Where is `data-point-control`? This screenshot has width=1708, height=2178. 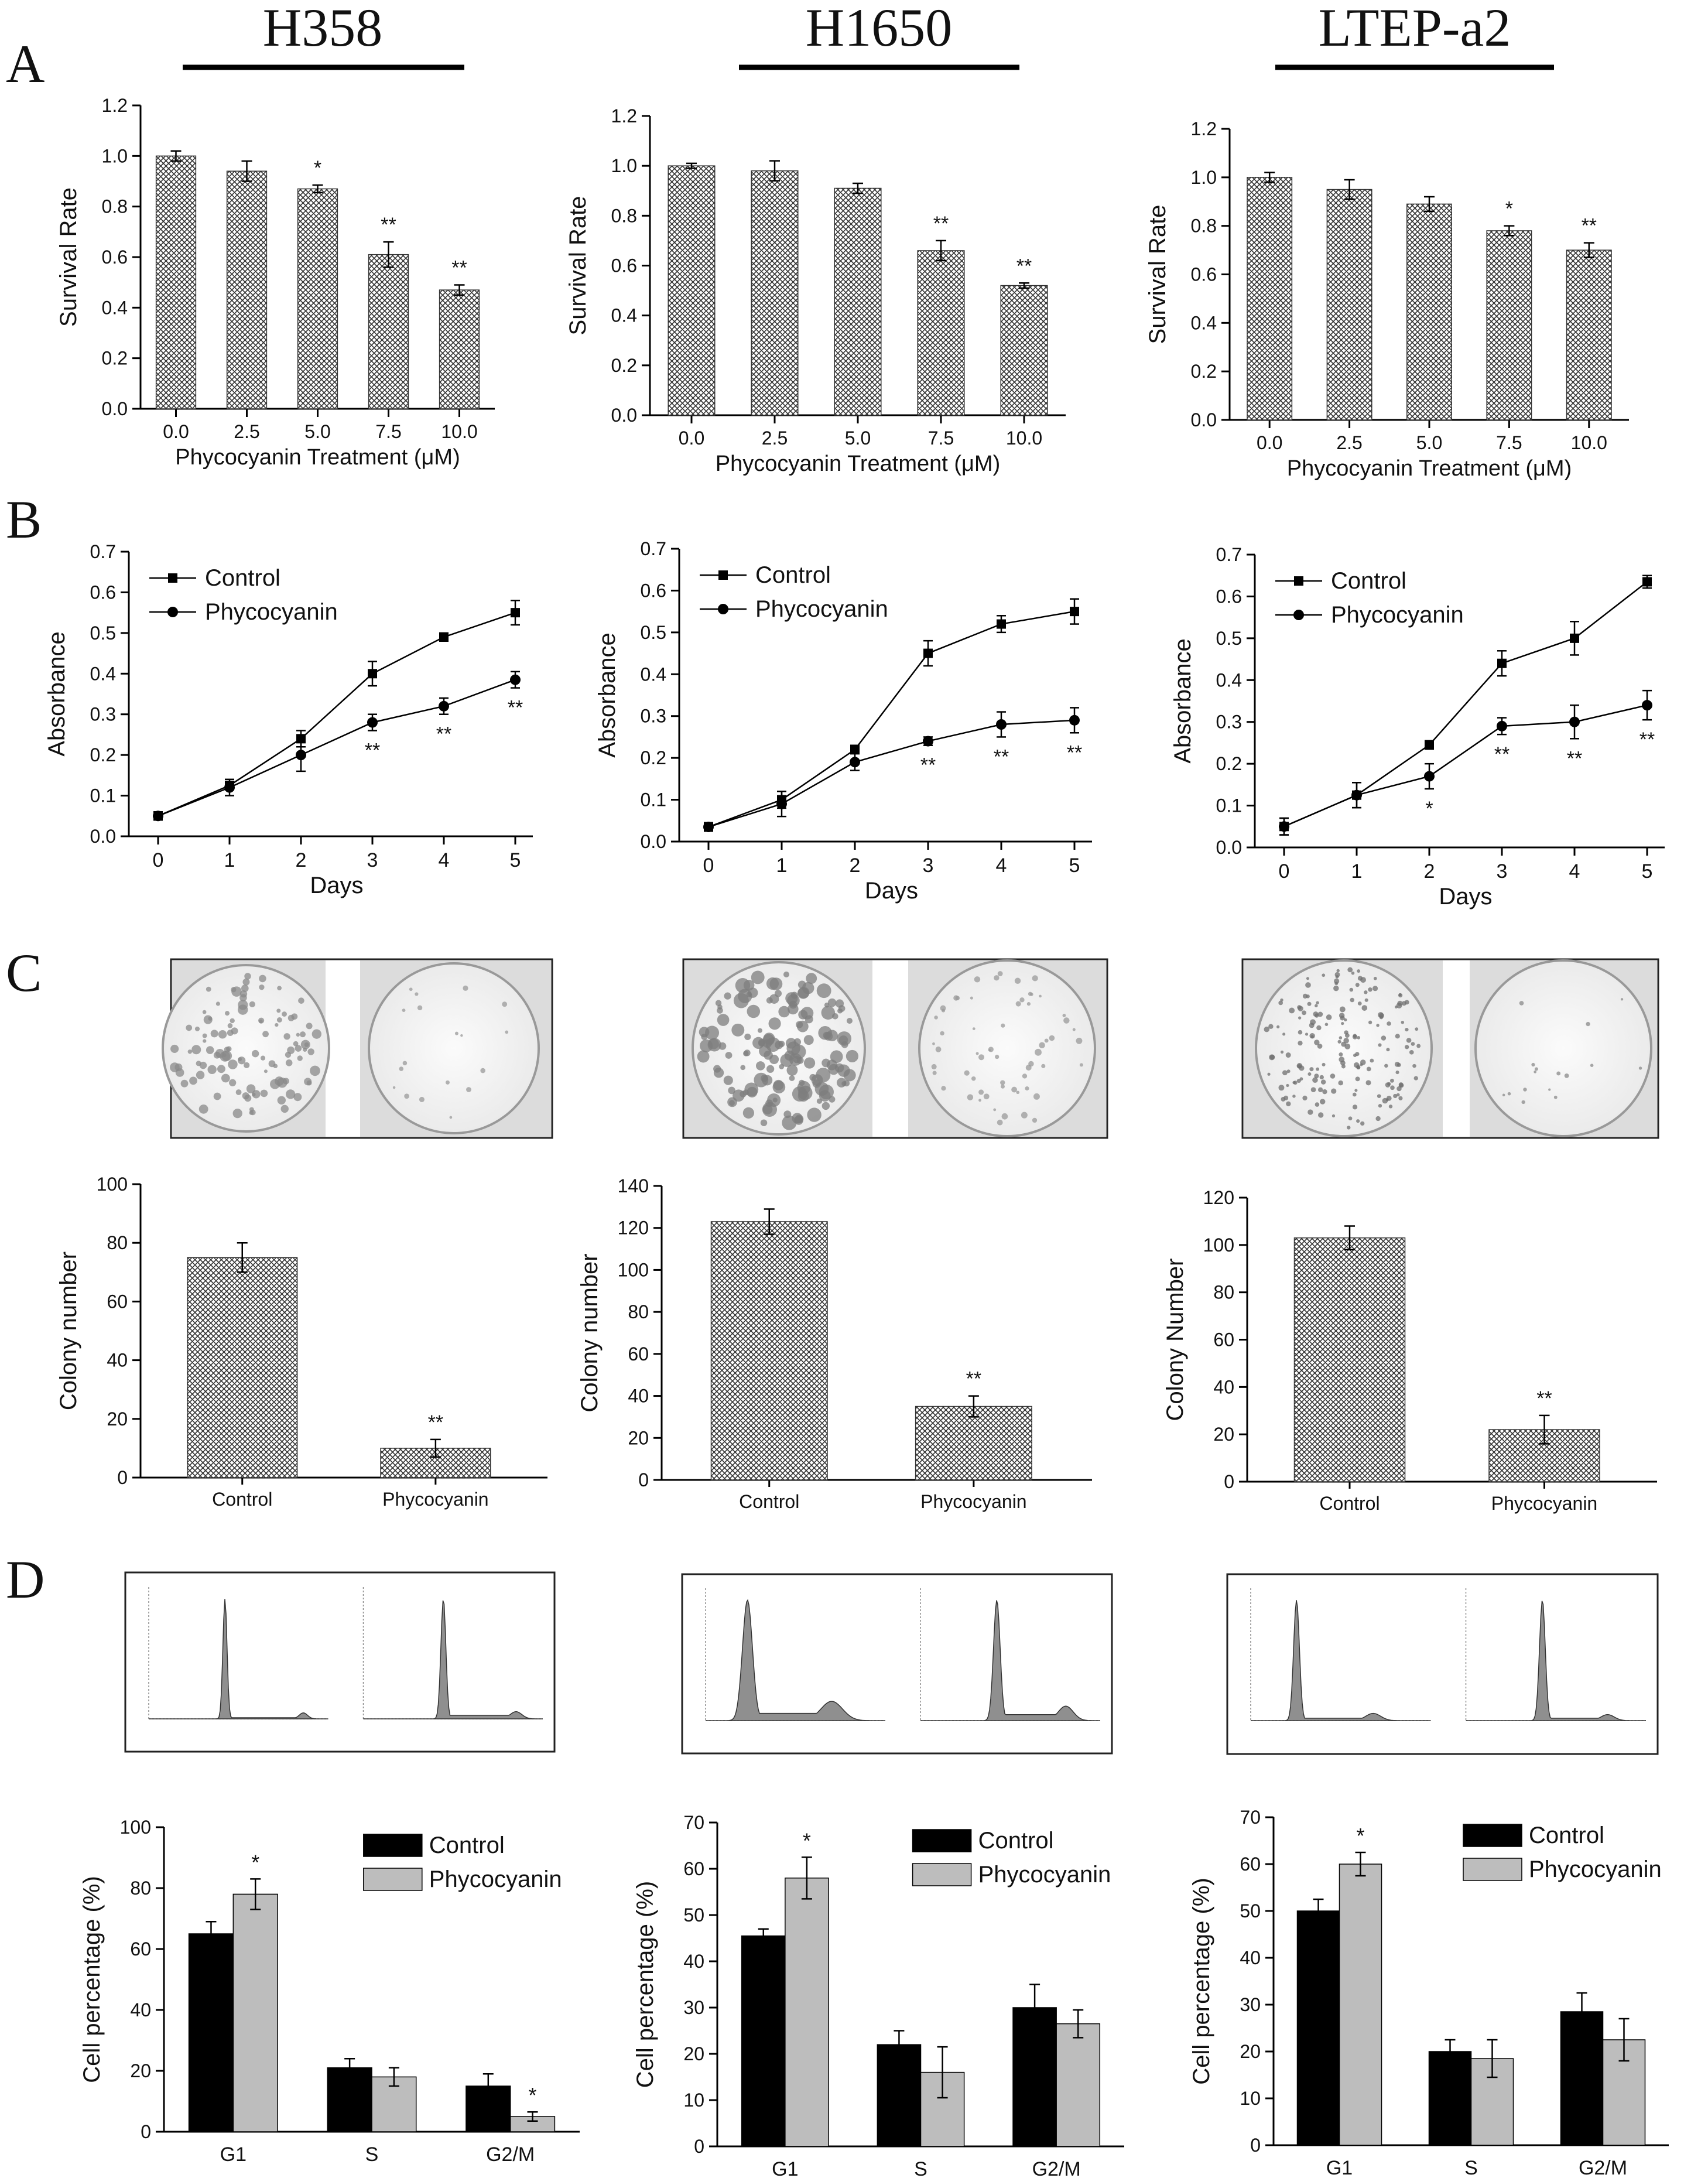
data-point-control is located at coordinates (1502, 663).